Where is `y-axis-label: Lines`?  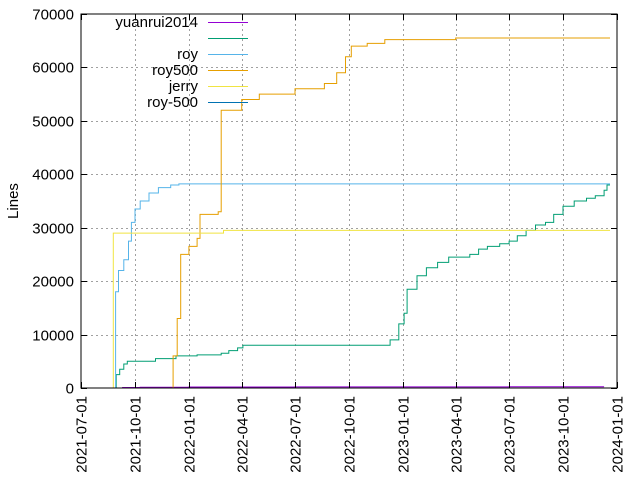 y-axis-label: Lines is located at coordinates (13, 201).